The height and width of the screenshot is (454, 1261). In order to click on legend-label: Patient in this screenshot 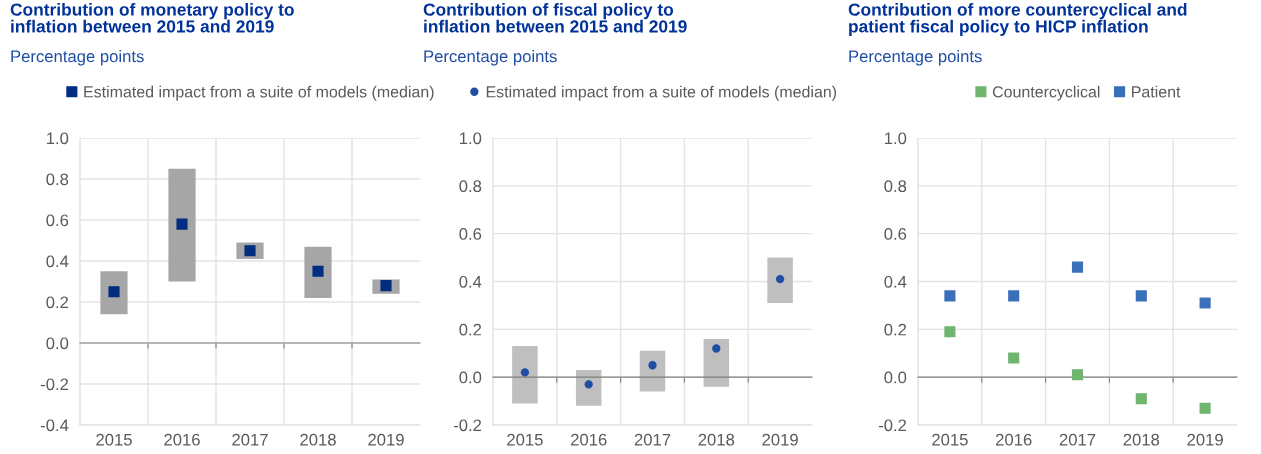, I will do `click(1156, 91)`.